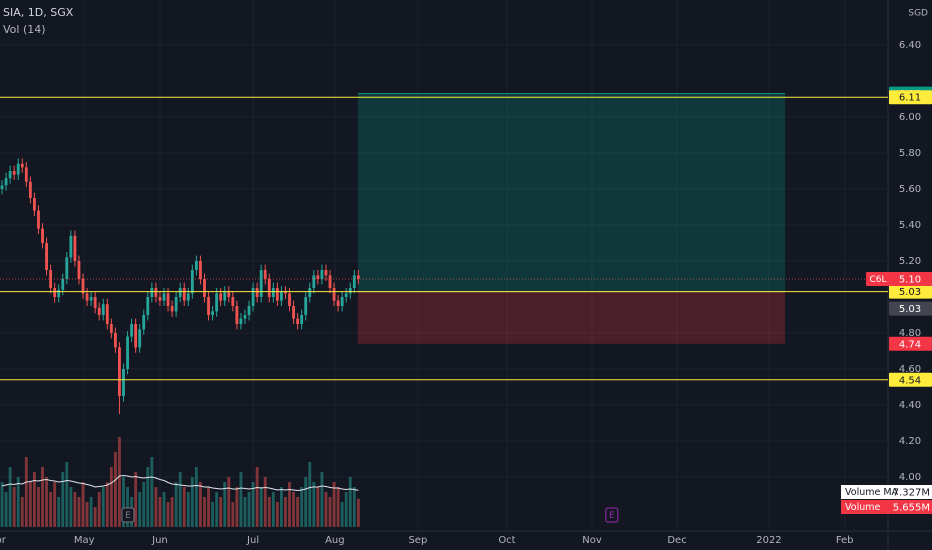 The width and height of the screenshot is (932, 550). Describe the element at coordinates (910, 405) in the screenshot. I see `y-tick-label: 4.40` at that location.